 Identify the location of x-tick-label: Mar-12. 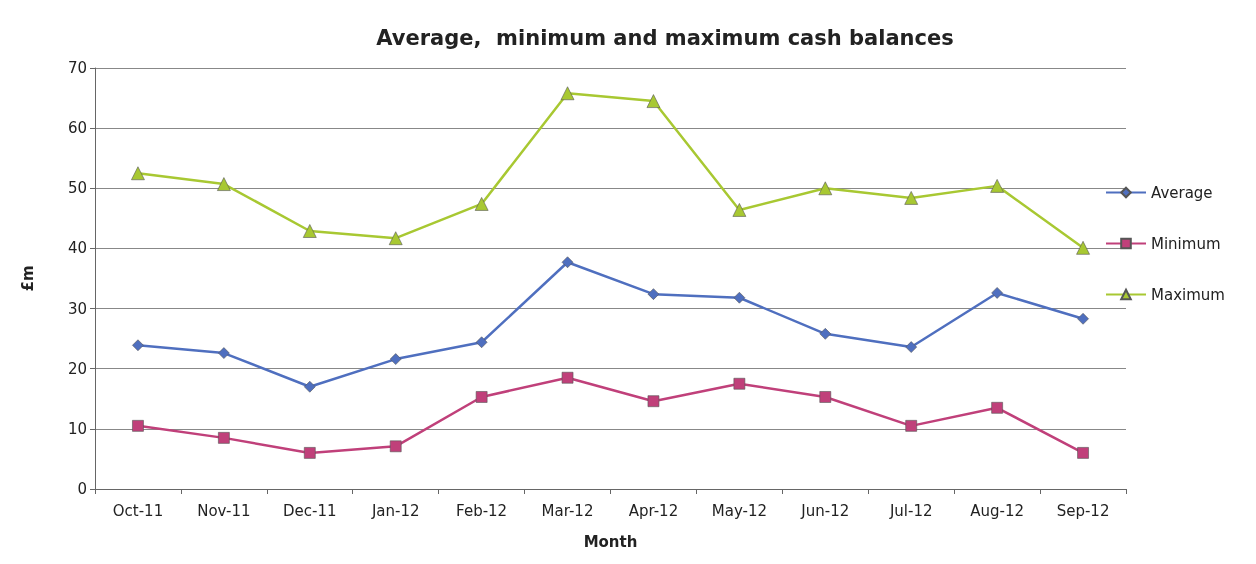
(567, 510).